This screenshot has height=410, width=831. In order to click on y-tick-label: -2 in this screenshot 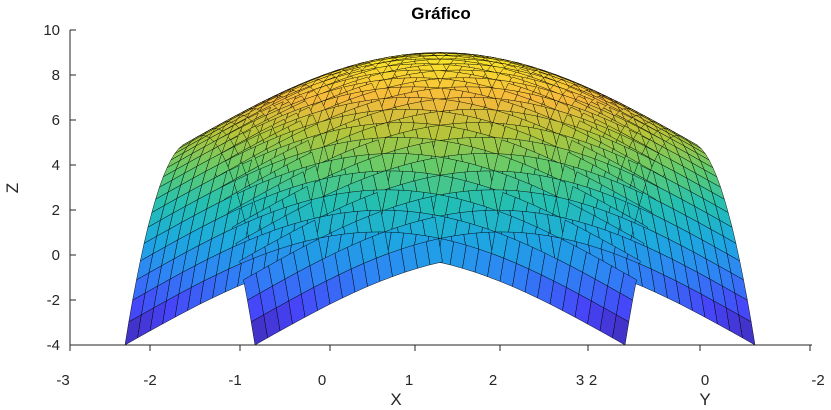, I will do `click(817, 380)`.